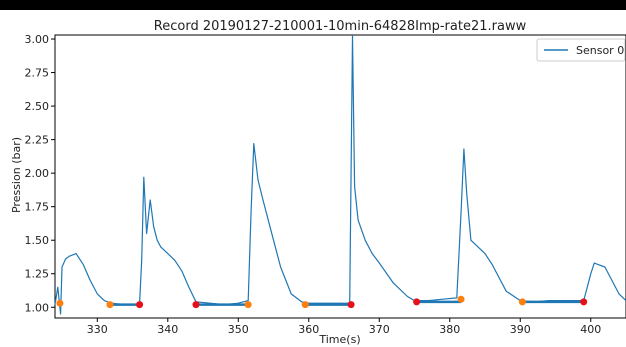  I want to click on y-tick-label: 2.00, so click(37, 173).